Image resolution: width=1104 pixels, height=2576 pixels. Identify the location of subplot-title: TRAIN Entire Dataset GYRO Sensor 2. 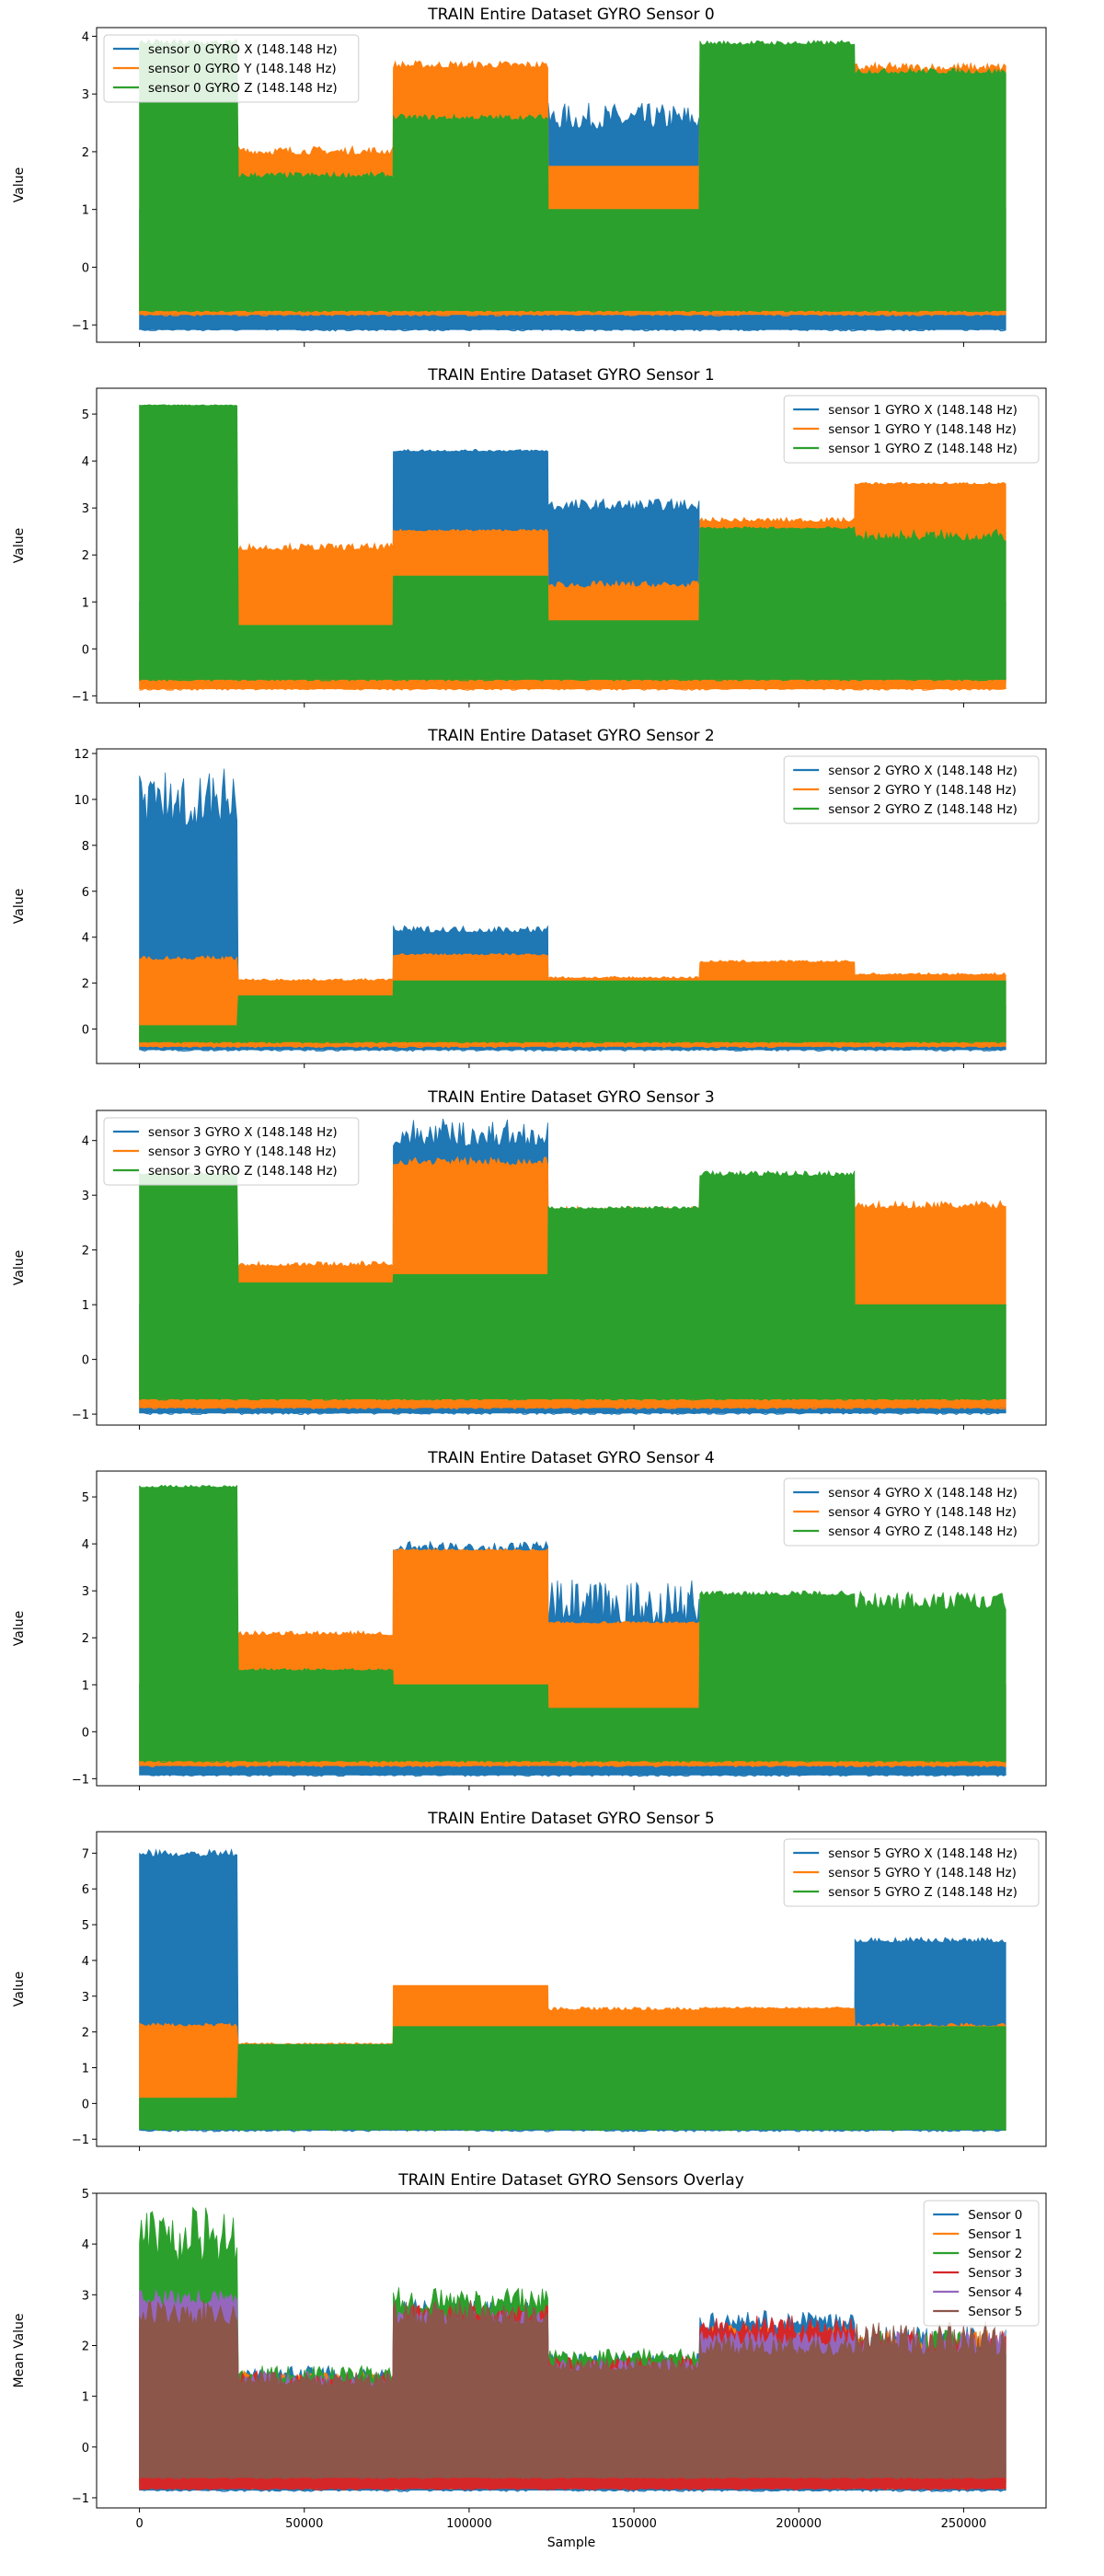
(570, 736).